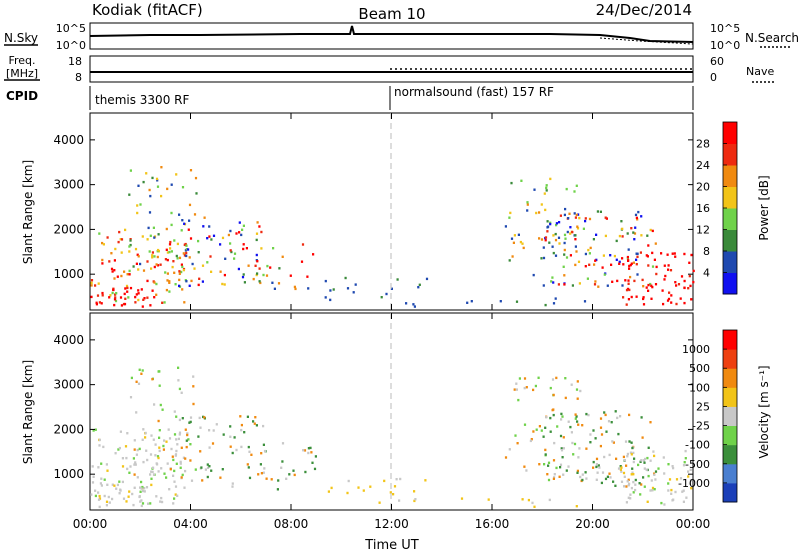  Describe the element at coordinates (142, 100) in the screenshot. I see `cpid-segment-themis: themis 3300 RF` at that location.